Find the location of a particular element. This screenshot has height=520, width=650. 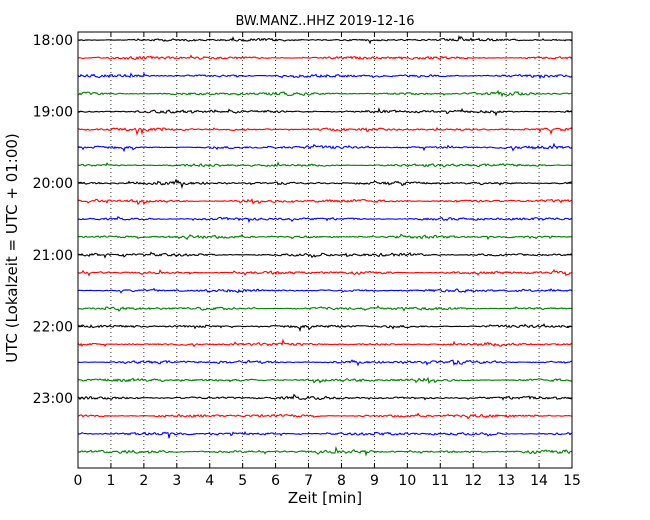

y-tick-label: 20:00 is located at coordinates (53, 184).